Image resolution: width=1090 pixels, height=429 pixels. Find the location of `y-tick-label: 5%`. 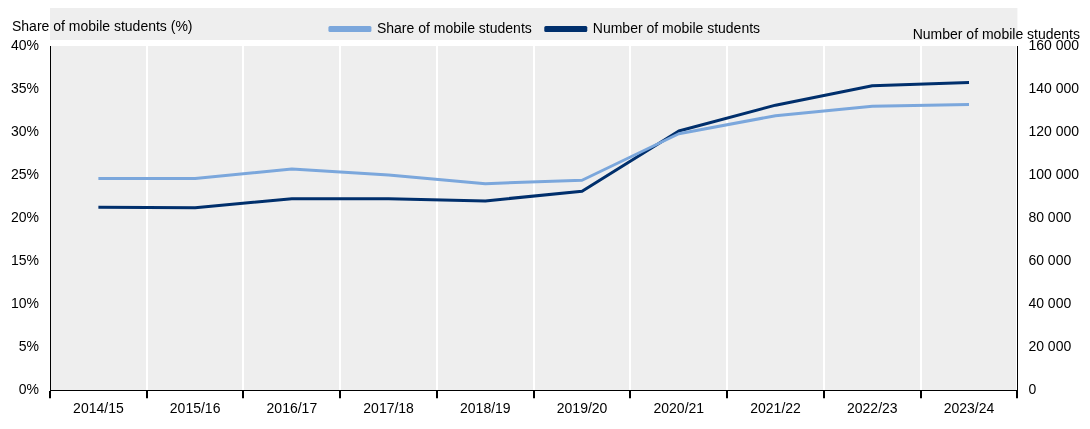

y-tick-label: 5% is located at coordinates (29, 346).